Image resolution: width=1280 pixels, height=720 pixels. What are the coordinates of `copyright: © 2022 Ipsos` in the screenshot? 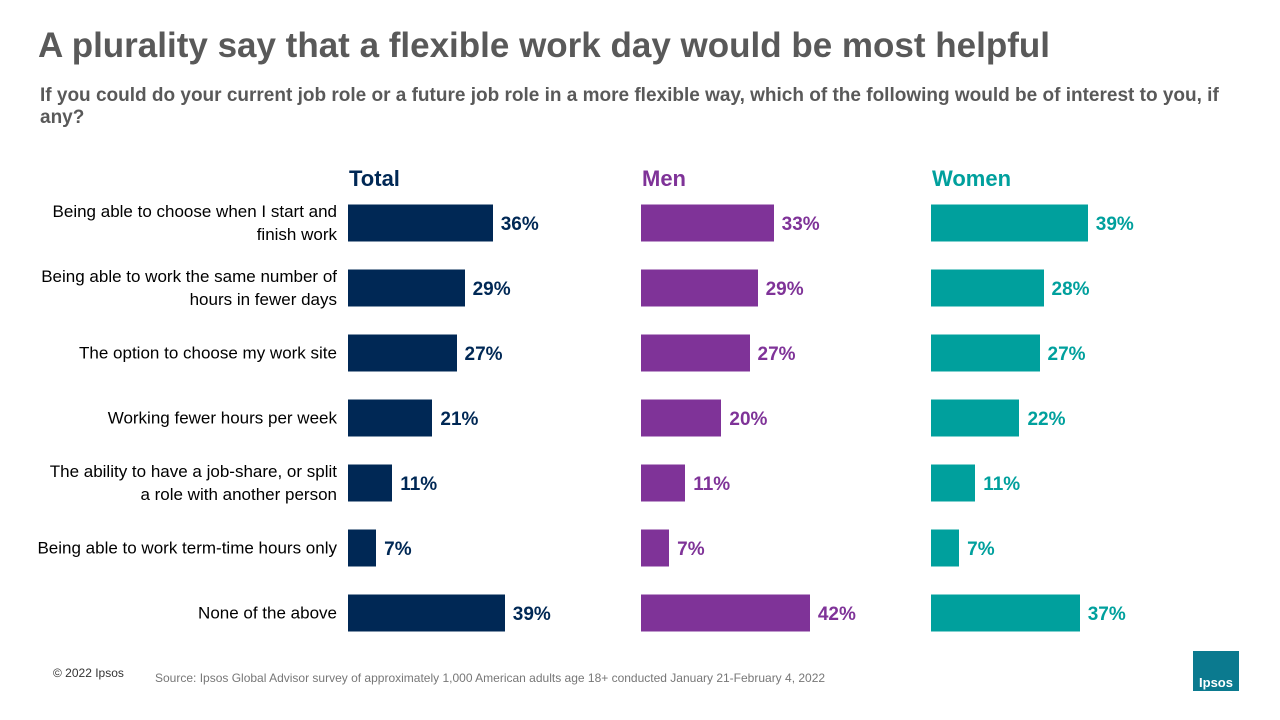 It's located at (88, 673).